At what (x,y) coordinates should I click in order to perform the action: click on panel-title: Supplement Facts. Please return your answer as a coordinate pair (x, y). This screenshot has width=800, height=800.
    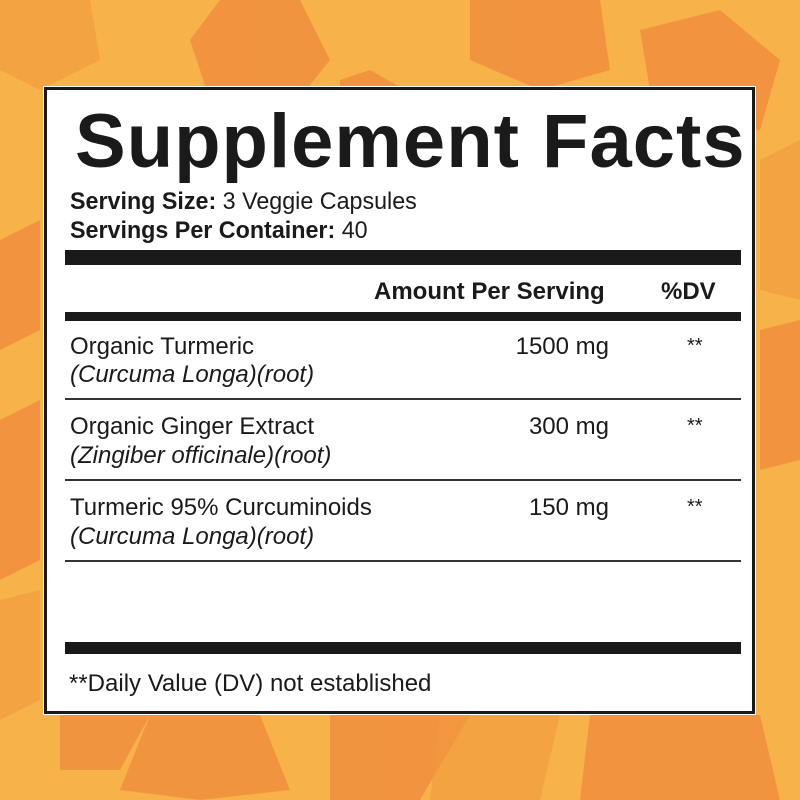
    Looking at the image, I should click on (410, 141).